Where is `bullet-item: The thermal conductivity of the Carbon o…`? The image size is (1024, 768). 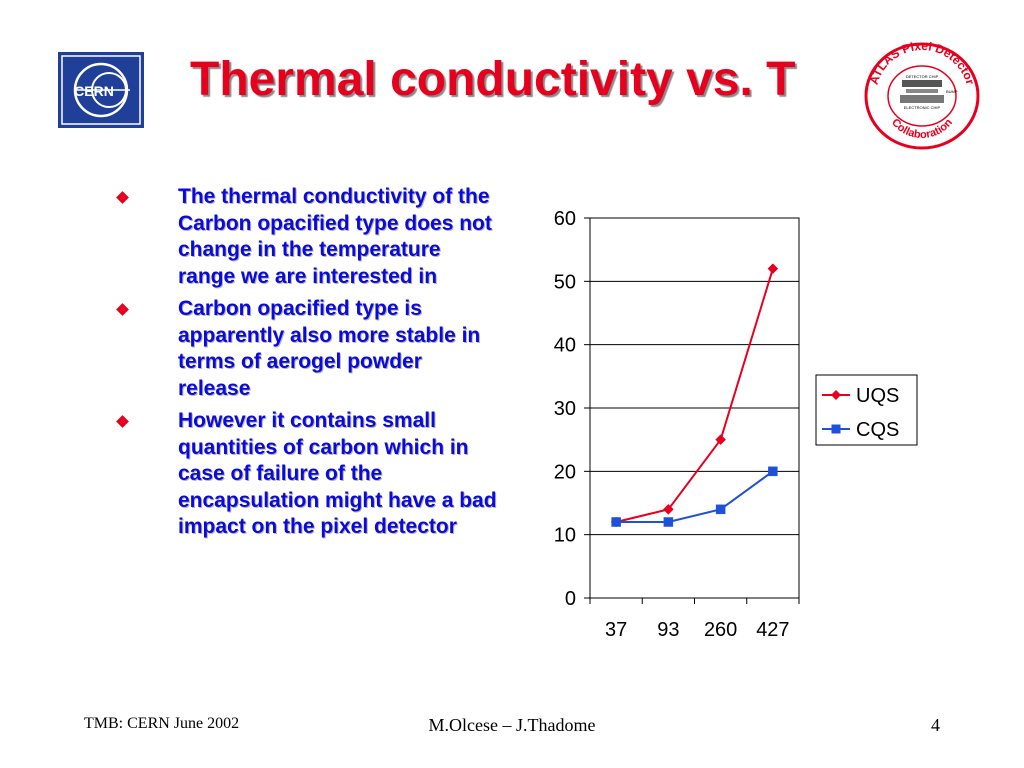 bullet-item: The thermal conductivity of the Carbon o… is located at coordinates (305, 237).